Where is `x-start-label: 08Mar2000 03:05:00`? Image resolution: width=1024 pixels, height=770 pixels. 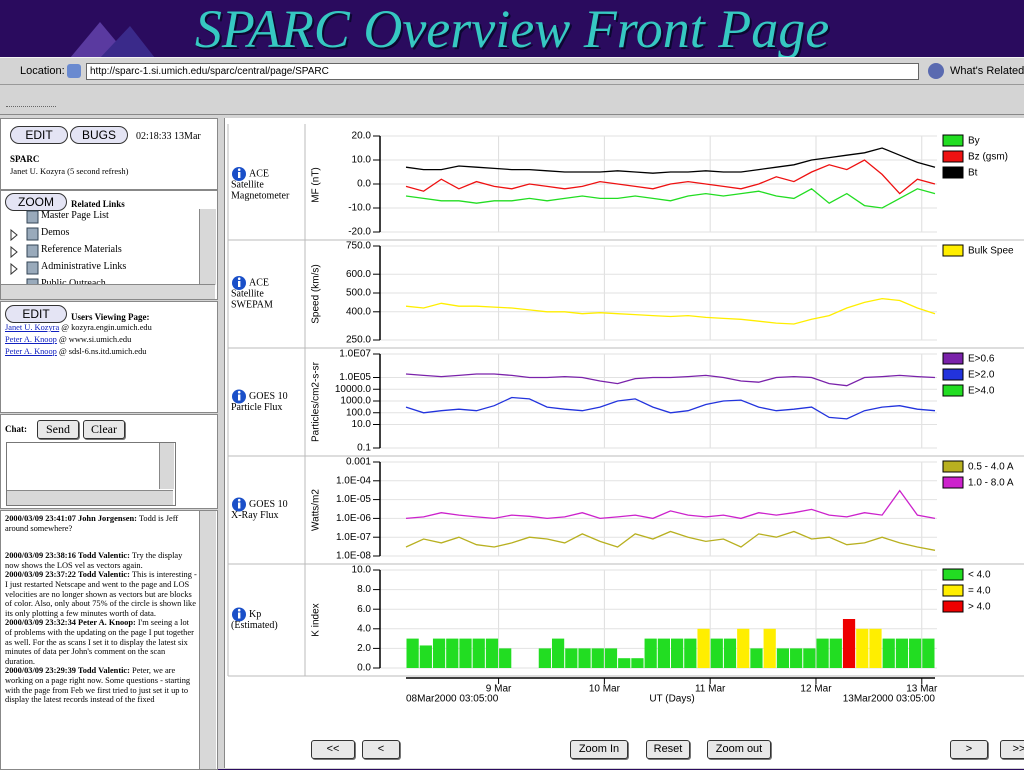 x-start-label: 08Mar2000 03:05:00 is located at coordinates (452, 699).